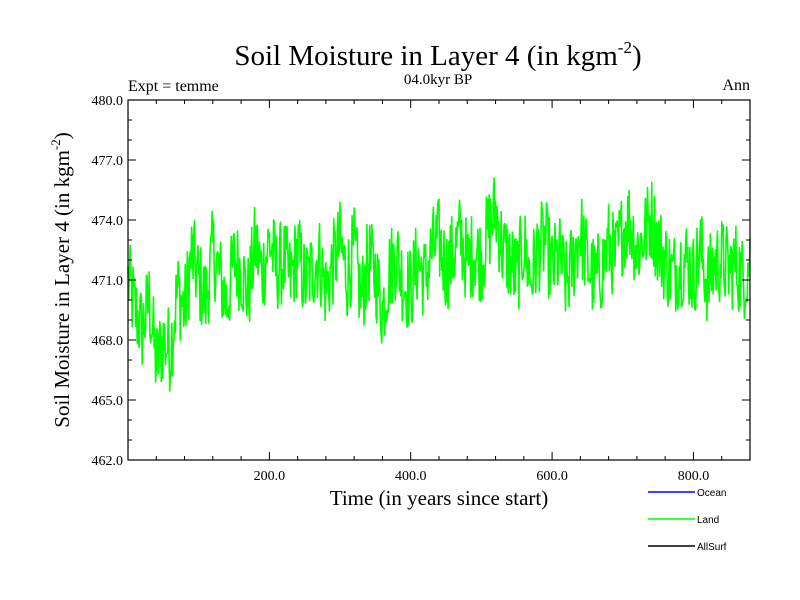 Image resolution: width=800 pixels, height=600 pixels. Describe the element at coordinates (108, 461) in the screenshot. I see `y-tick-label: 462.0` at that location.